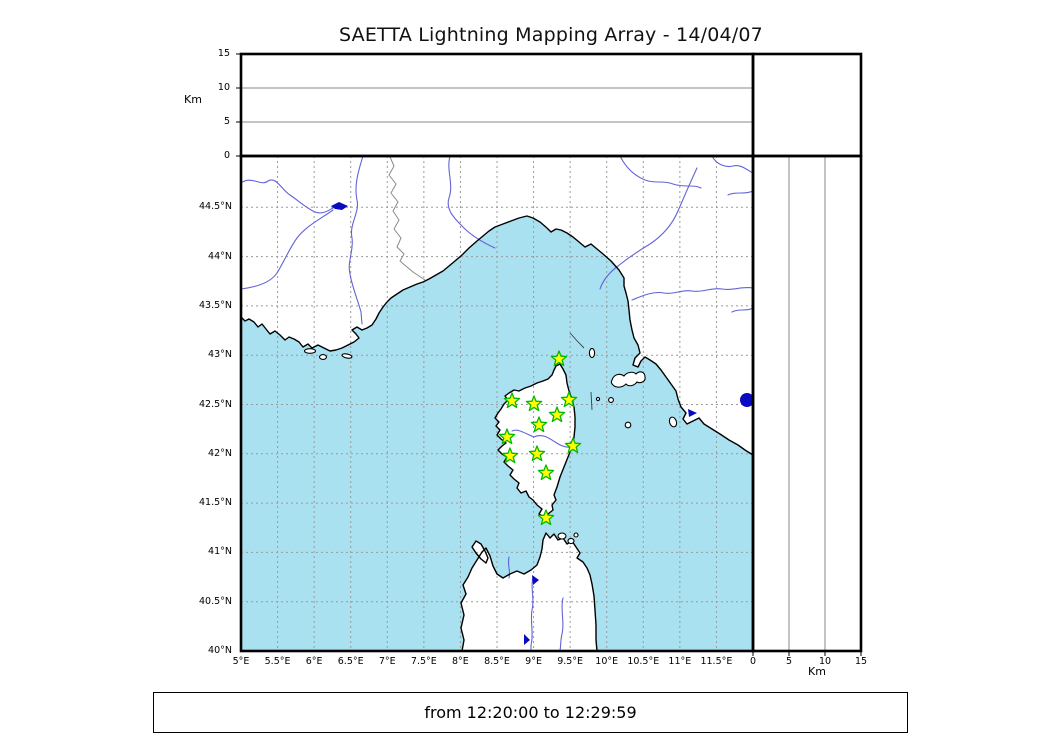 The height and width of the screenshot is (750, 1050). What do you see at coordinates (825, 661) in the screenshot?
I see `alt-tick-label-right: 10` at bounding box center [825, 661].